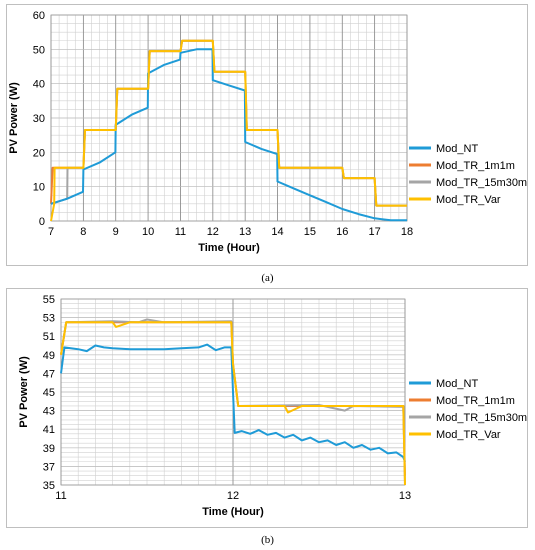 The image size is (535, 550). Describe the element at coordinates (49, 430) in the screenshot. I see `y-tick-label: 41` at that location.